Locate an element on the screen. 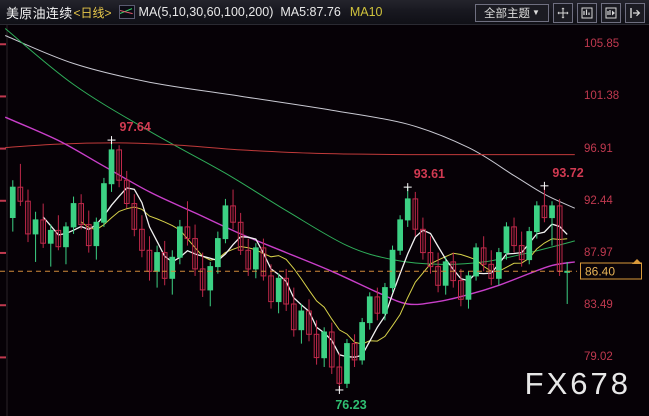 This screenshot has width=649, height=416. swing-low-label: 76.23 is located at coordinates (351, 404).